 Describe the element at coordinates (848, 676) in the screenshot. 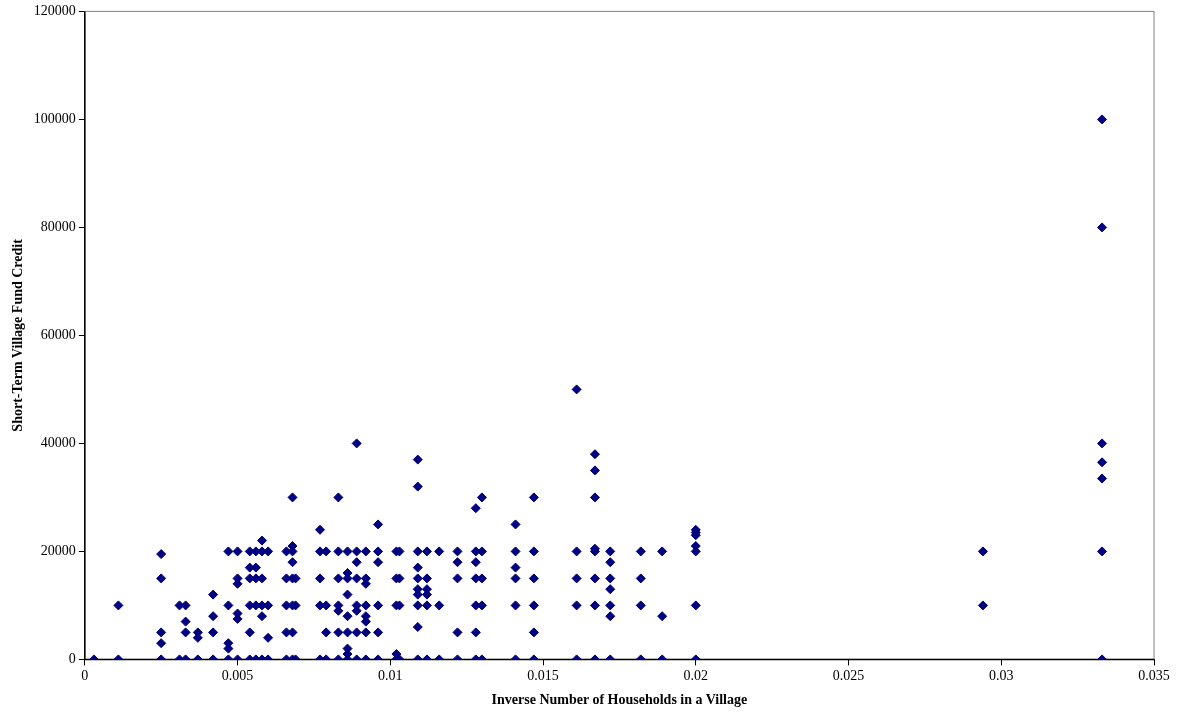

I see `x-tick-label: 0.025` at that location.